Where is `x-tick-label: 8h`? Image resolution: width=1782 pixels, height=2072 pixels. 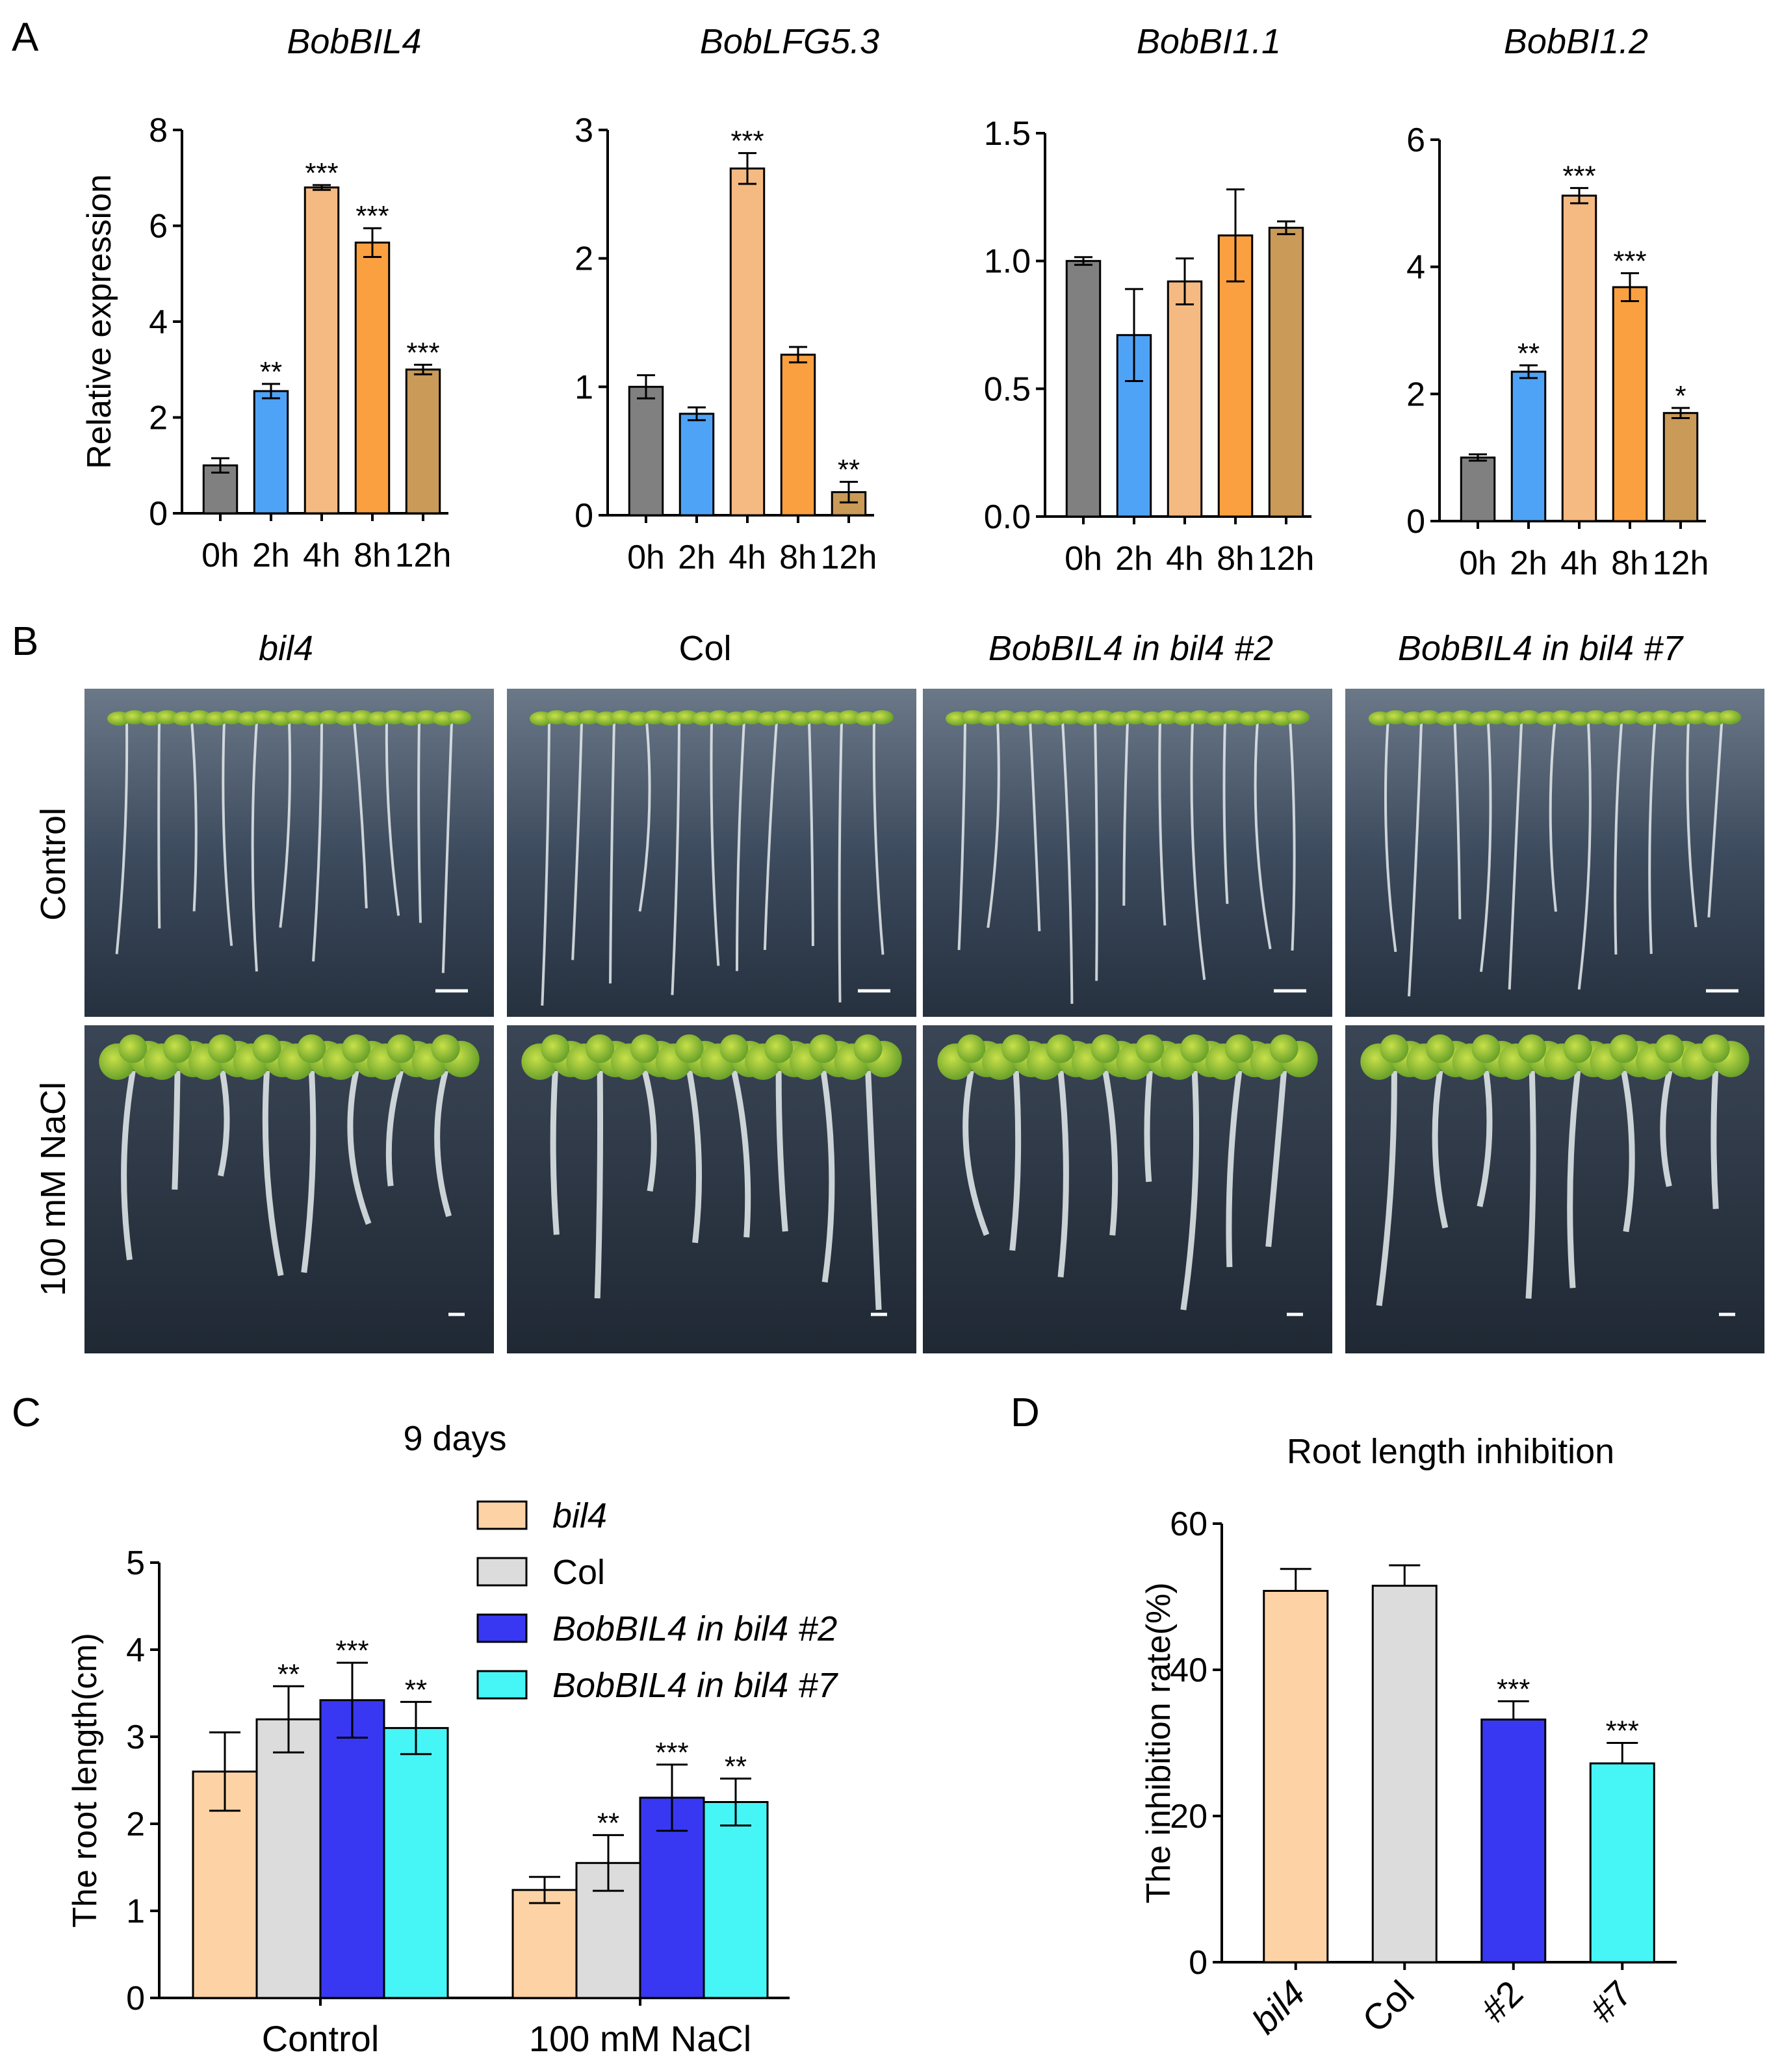 x-tick-label: 8h is located at coordinates (1630, 563).